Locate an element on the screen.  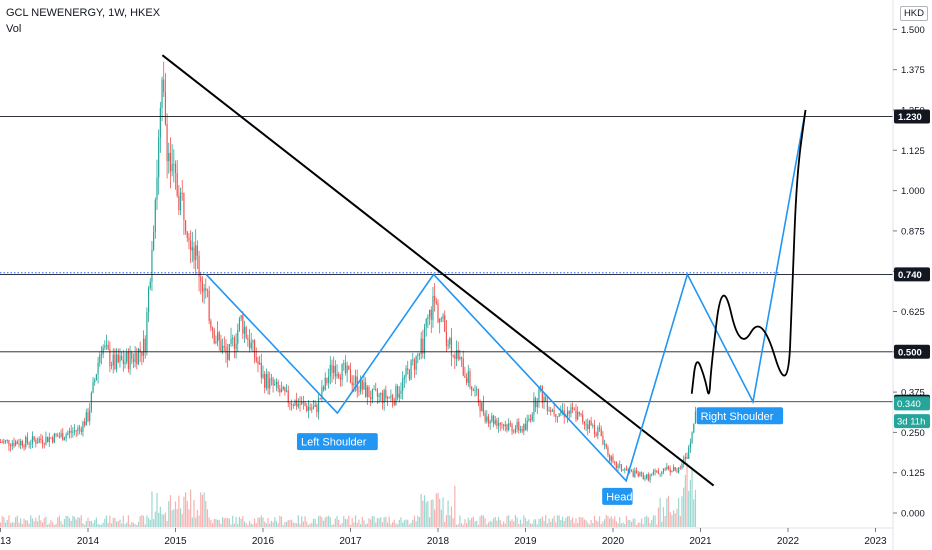
x-tick-label: 2021 is located at coordinates (700, 541).